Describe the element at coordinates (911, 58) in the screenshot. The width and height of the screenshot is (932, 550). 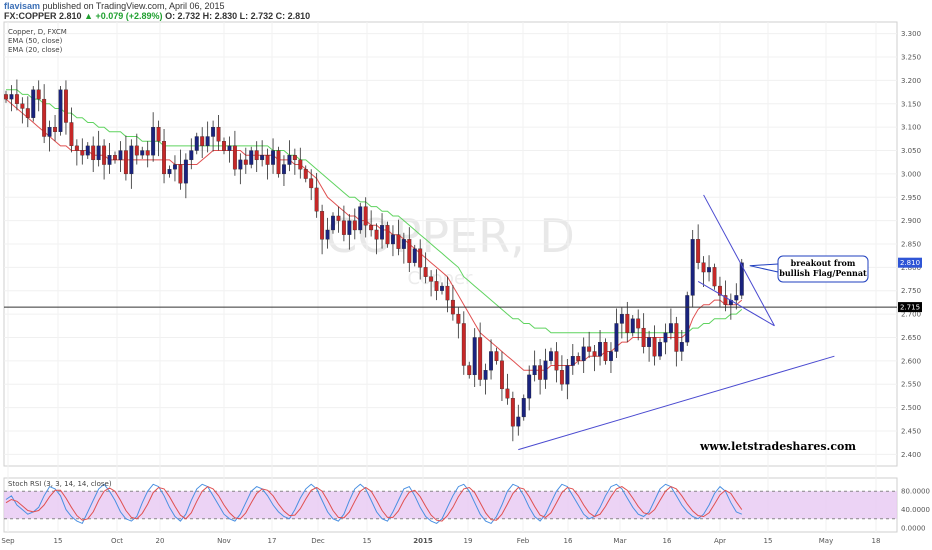
I see `y-tick-label: 3.250` at that location.